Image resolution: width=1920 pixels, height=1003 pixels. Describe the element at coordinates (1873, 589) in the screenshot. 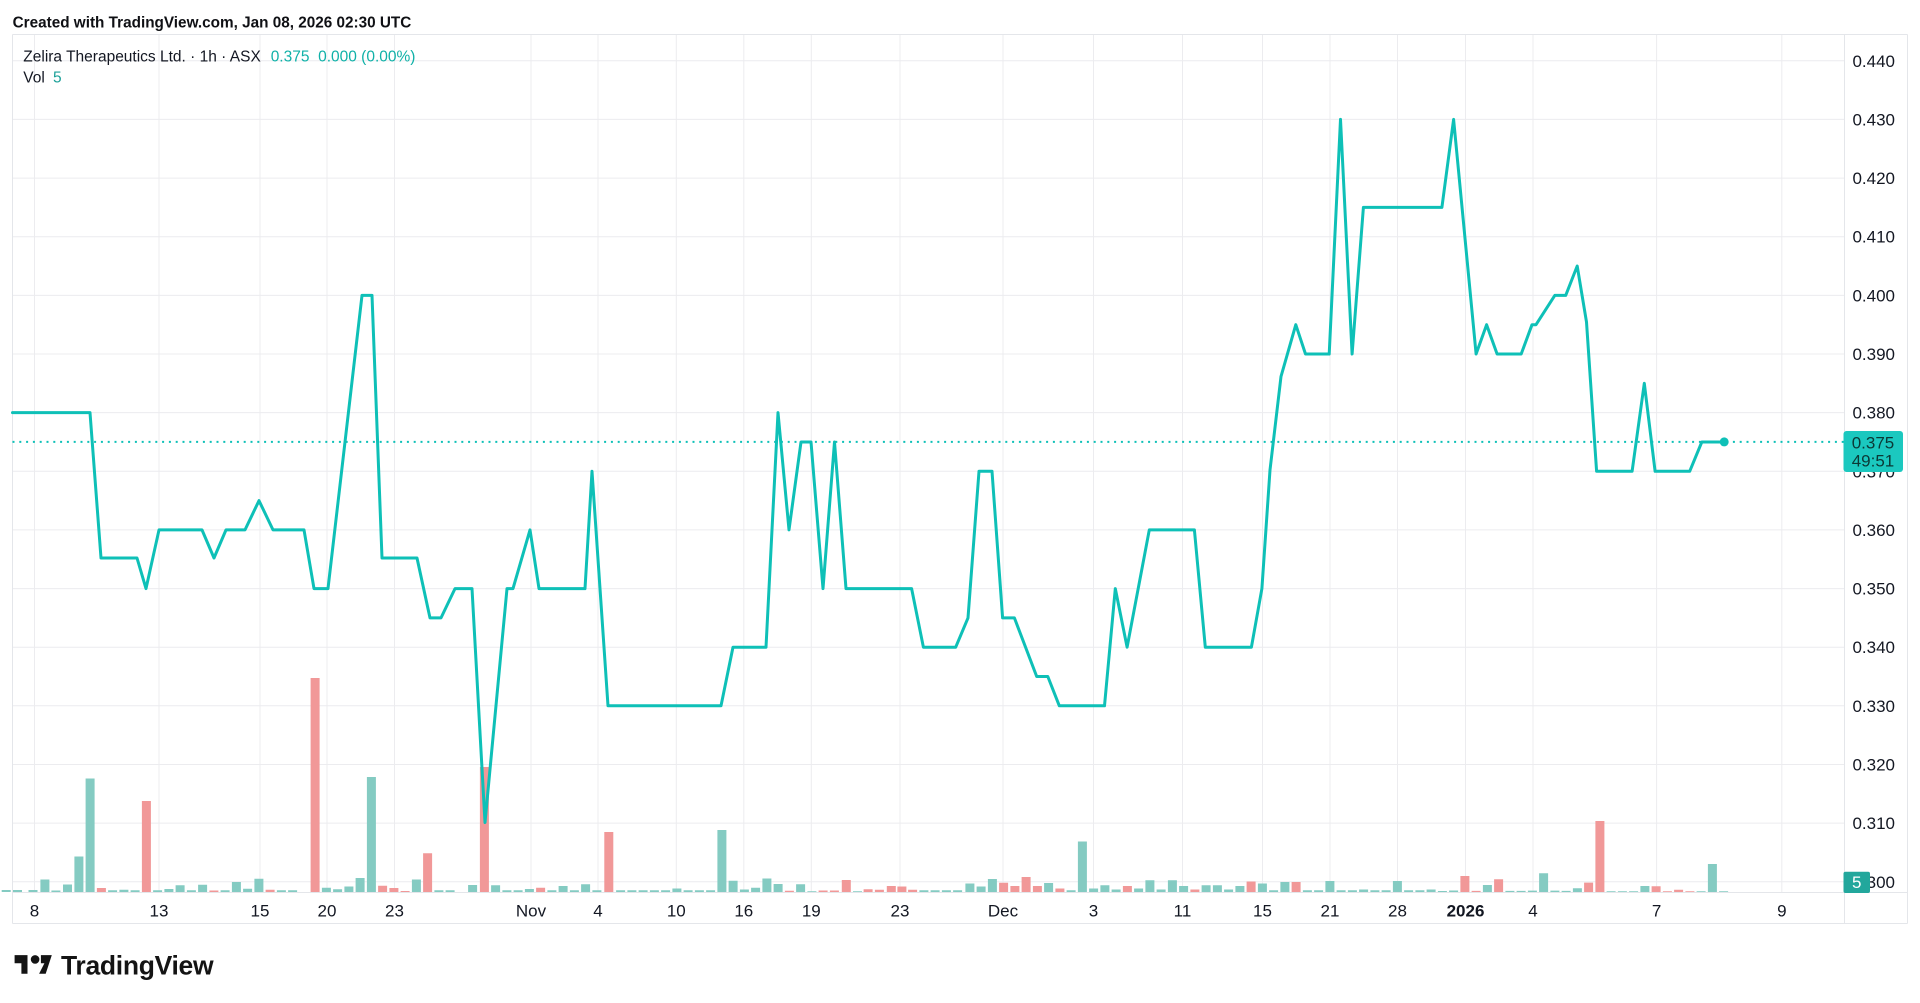

I see `svg-text: 0.350` at that location.